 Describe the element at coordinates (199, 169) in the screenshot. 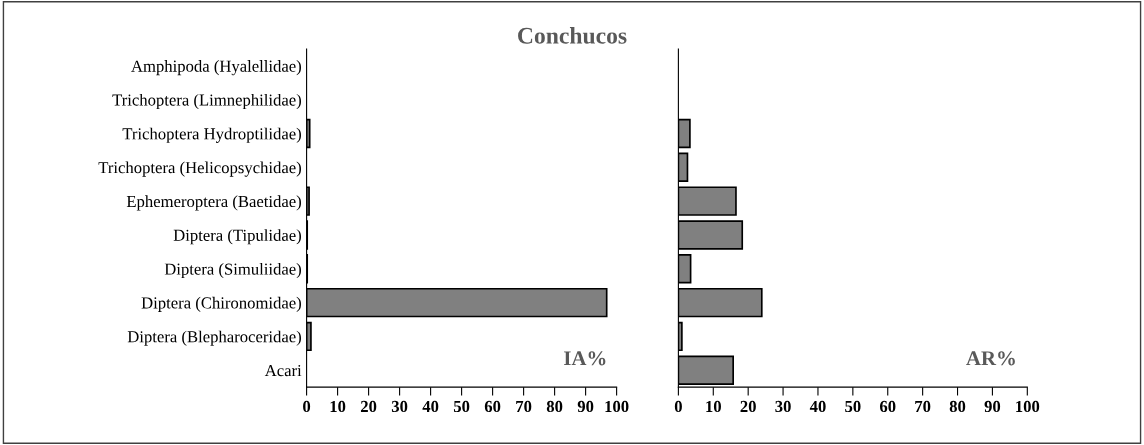

I see `y-tick-label: Trichoptera (Helicopsychidae)` at that location.